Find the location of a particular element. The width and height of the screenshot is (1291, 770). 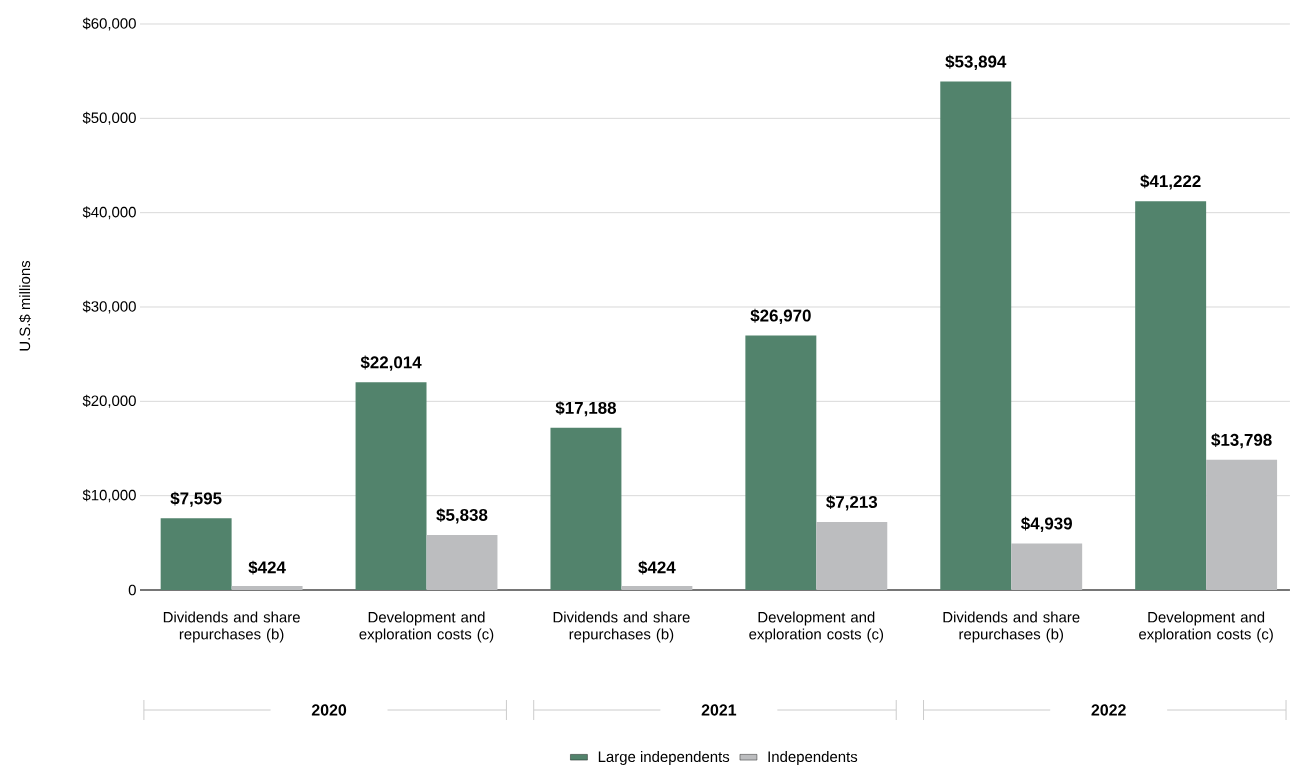

legend-label: Large independents is located at coordinates (664, 758).